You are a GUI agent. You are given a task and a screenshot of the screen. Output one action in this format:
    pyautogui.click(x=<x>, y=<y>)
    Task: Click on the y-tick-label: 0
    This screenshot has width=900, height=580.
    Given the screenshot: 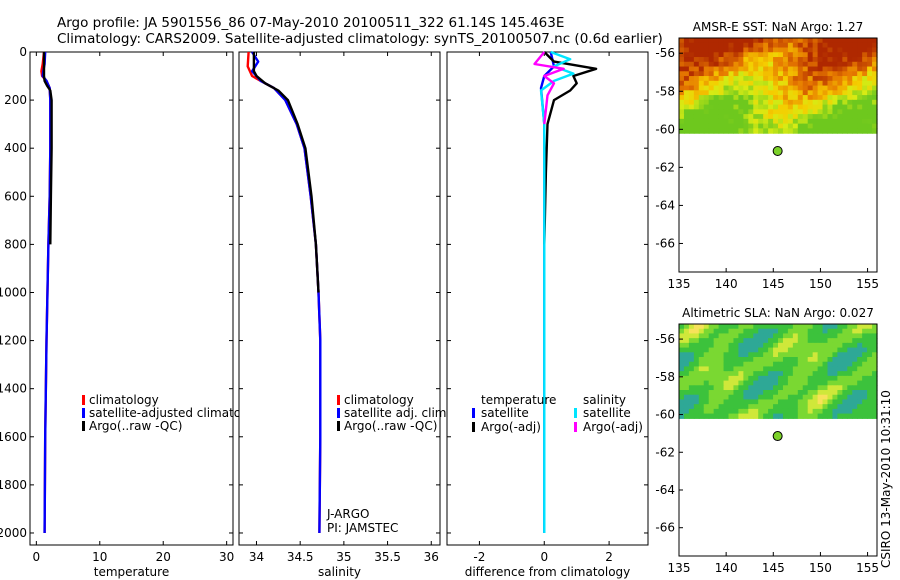 What is the action you would take?
    pyautogui.click(x=23, y=52)
    